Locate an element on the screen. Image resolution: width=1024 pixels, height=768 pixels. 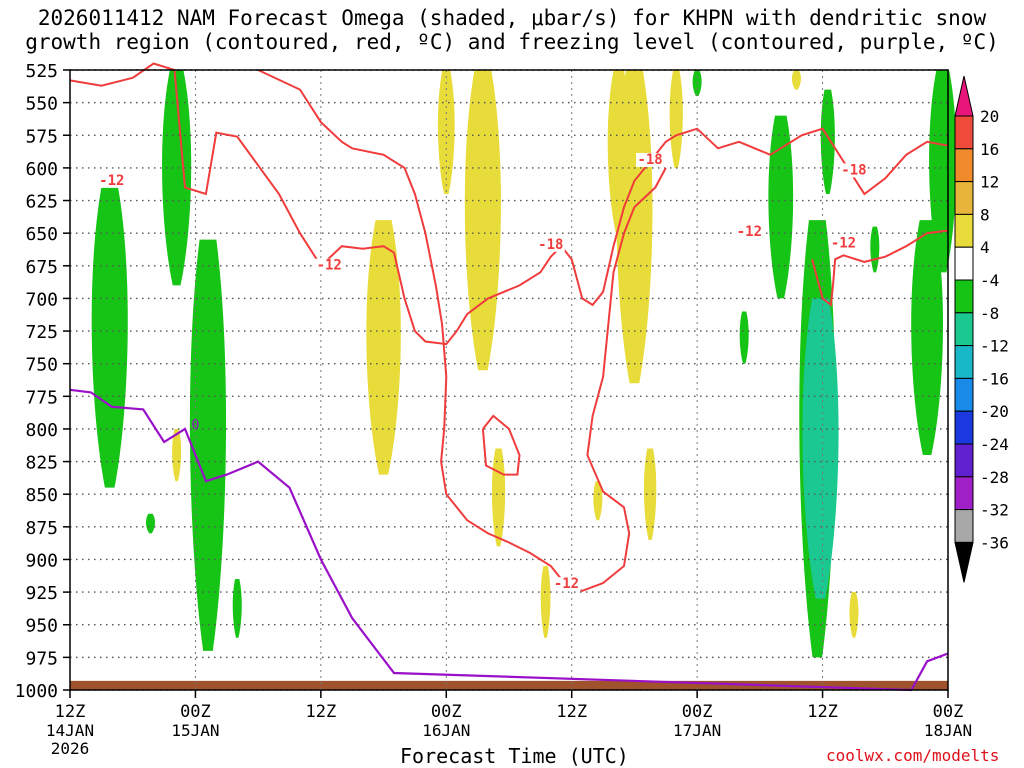
isotherm-label-6: -12 is located at coordinates (843, 244).